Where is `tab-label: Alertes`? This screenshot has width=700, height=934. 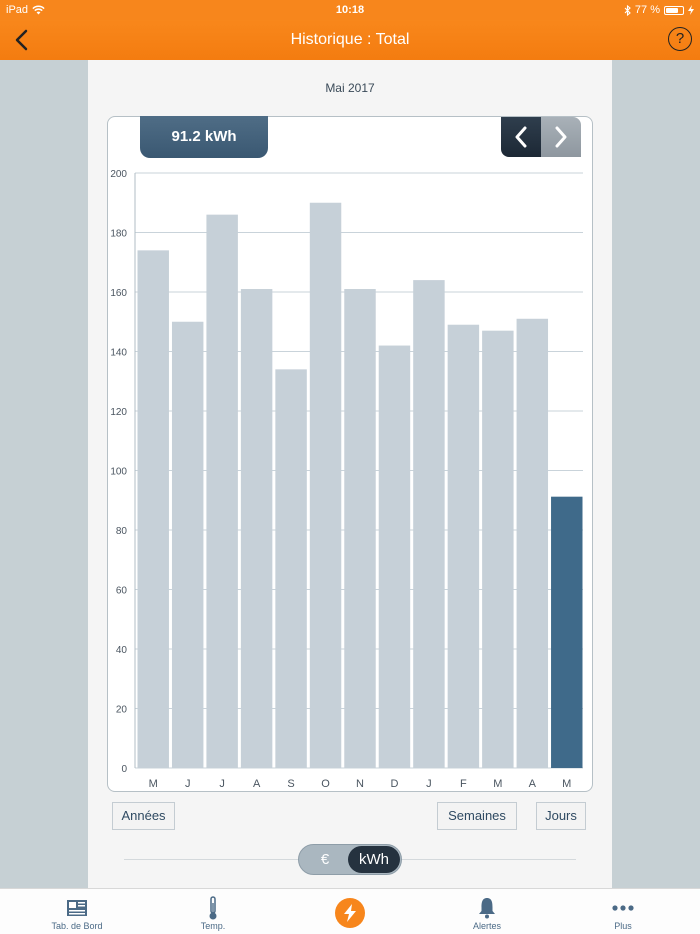 tab-label: Alertes is located at coordinates (486, 926).